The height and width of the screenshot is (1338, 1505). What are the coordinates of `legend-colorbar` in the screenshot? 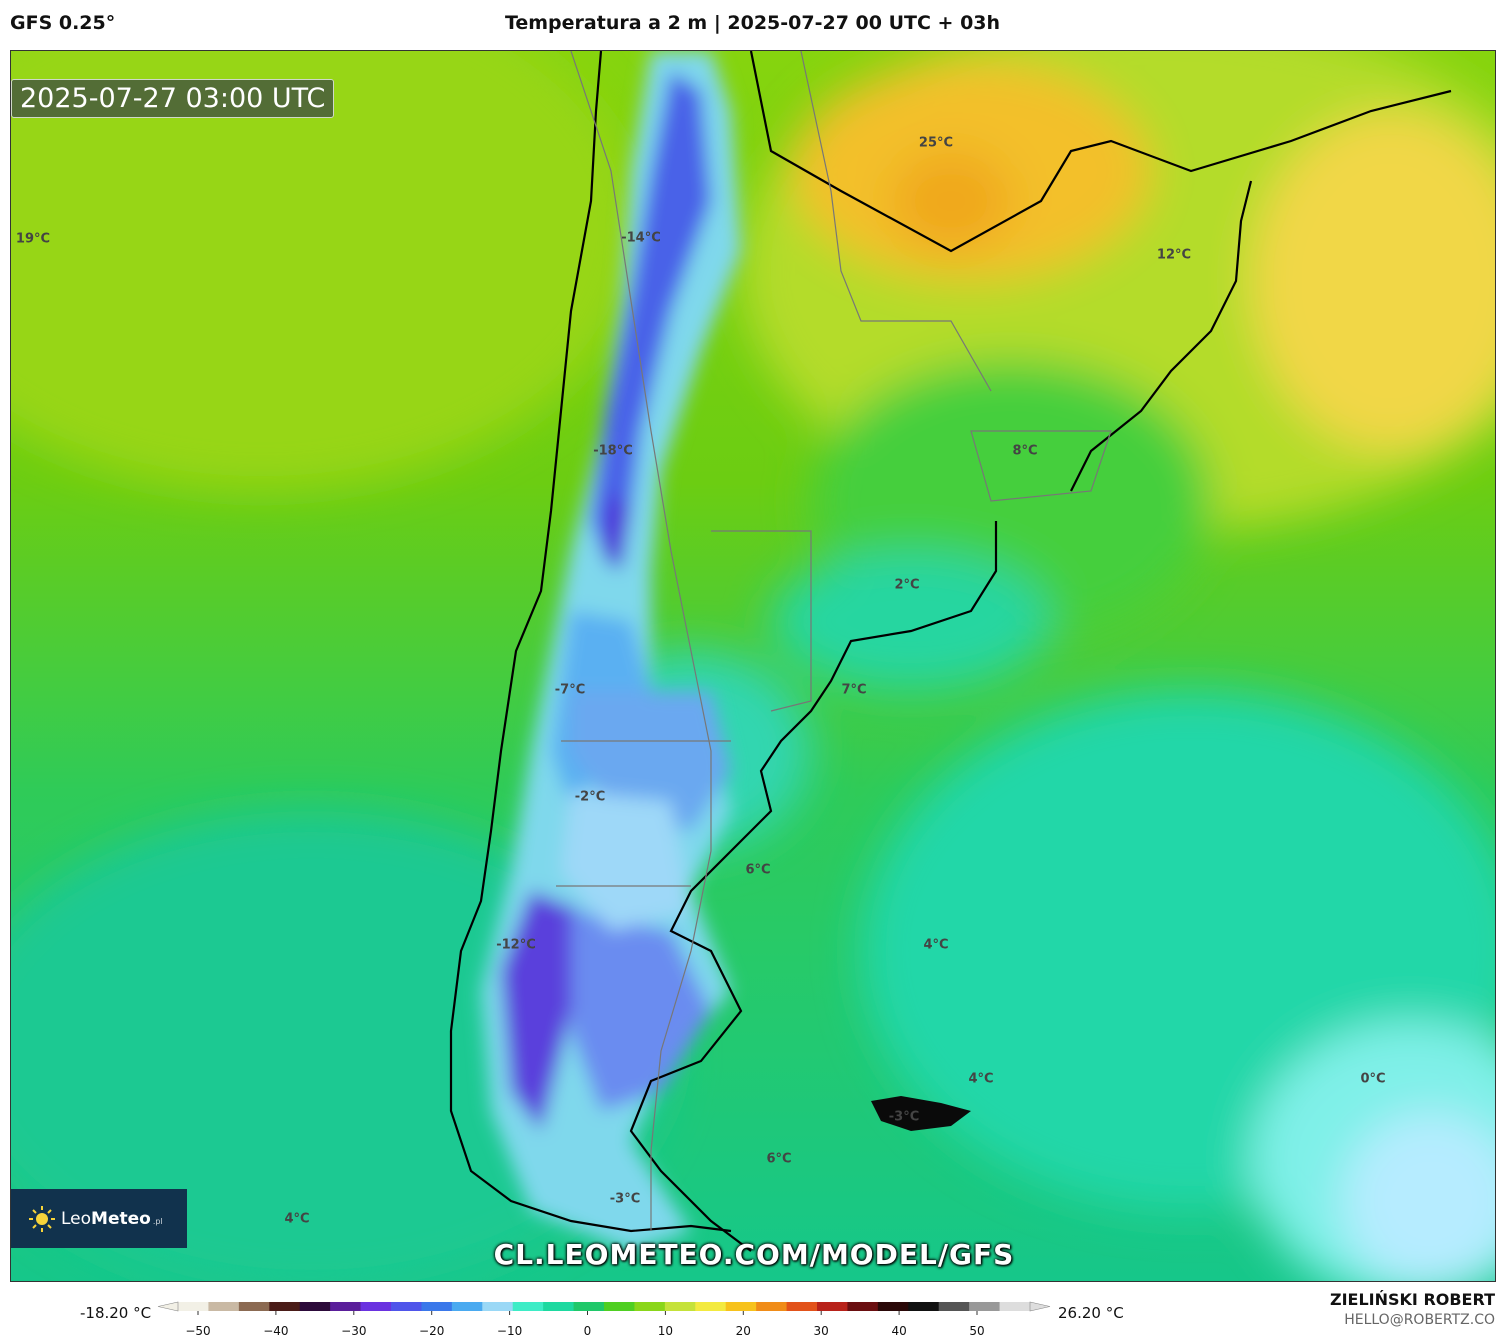 It's located at (604, 1308).